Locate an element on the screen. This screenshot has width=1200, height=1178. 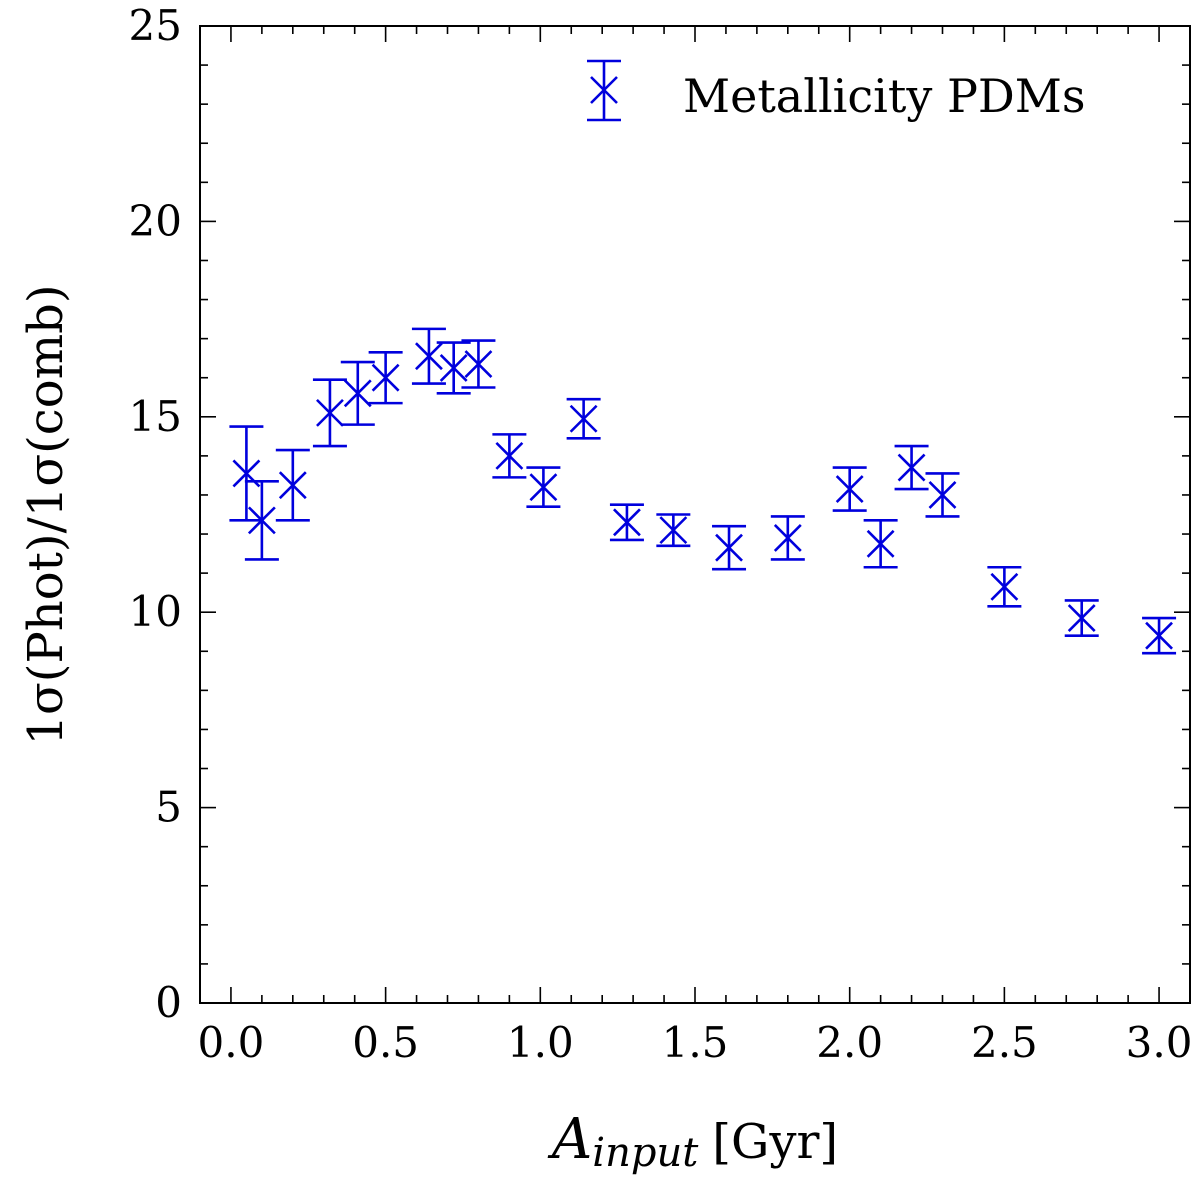
y-tick-label: 5 is located at coordinates (168, 807).